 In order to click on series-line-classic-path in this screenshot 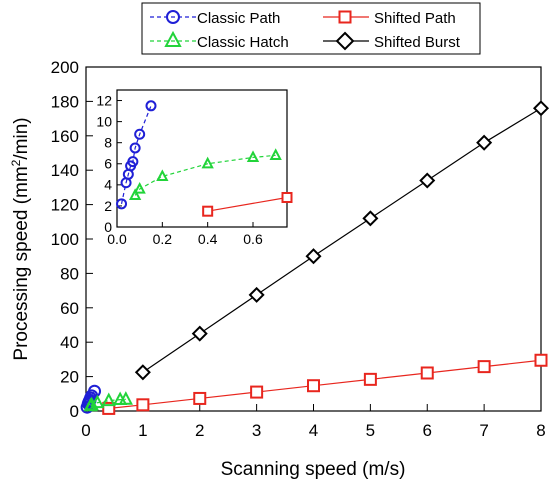, I will do `click(136, 154)`.